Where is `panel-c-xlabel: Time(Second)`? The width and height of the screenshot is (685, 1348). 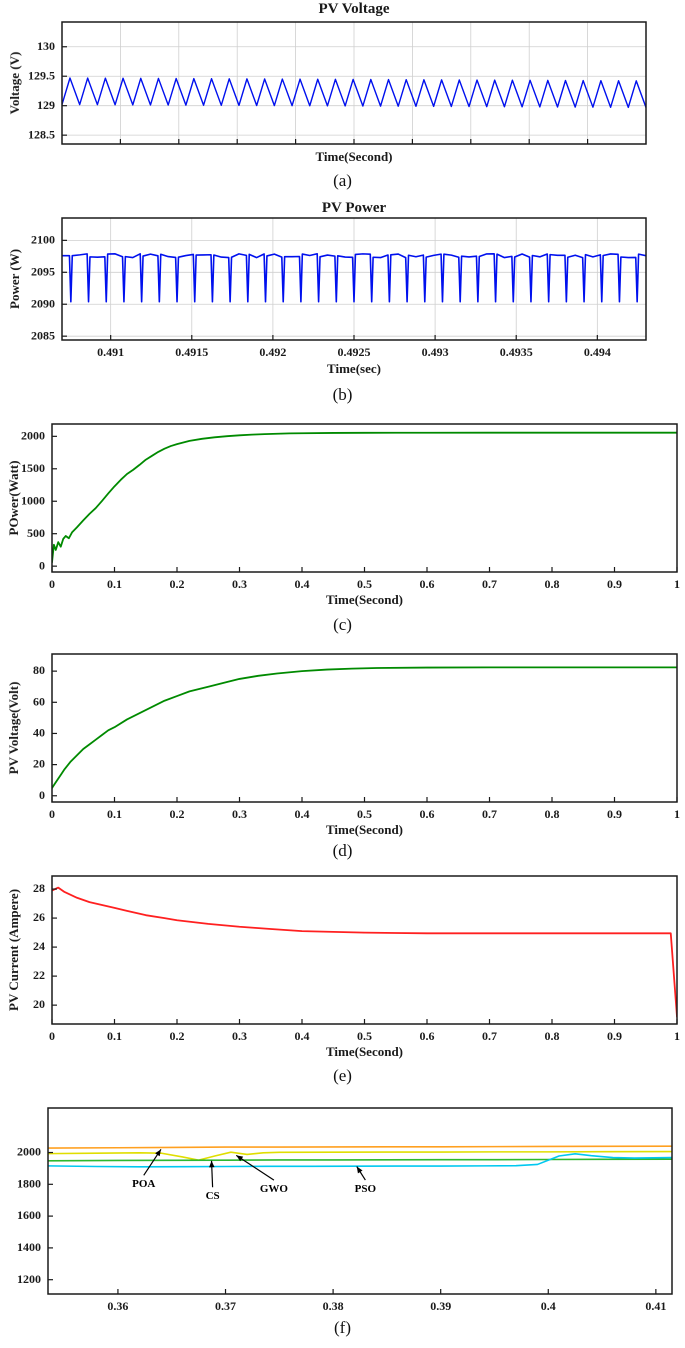
panel-c-xlabel: Time(Second) is located at coordinates (364, 599).